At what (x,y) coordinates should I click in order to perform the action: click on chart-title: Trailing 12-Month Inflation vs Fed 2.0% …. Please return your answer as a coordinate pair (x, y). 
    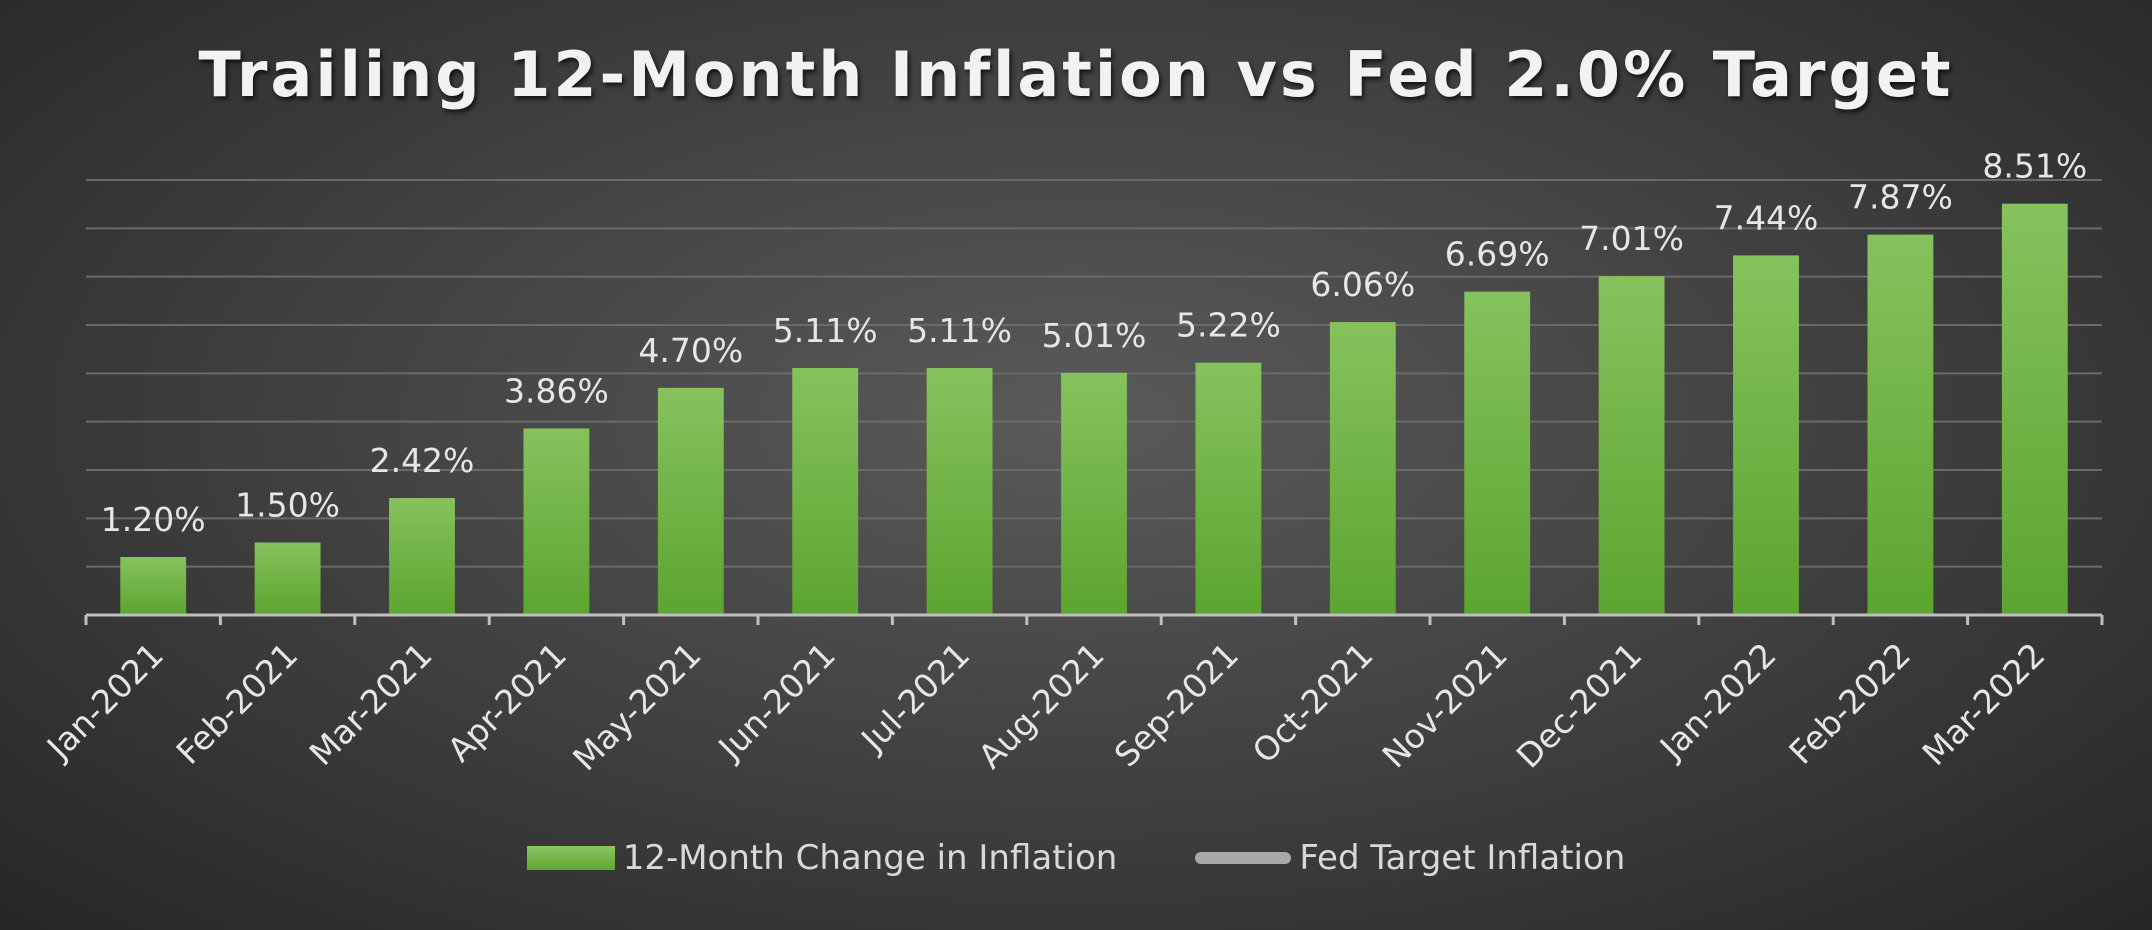
    Looking at the image, I should click on (1076, 74).